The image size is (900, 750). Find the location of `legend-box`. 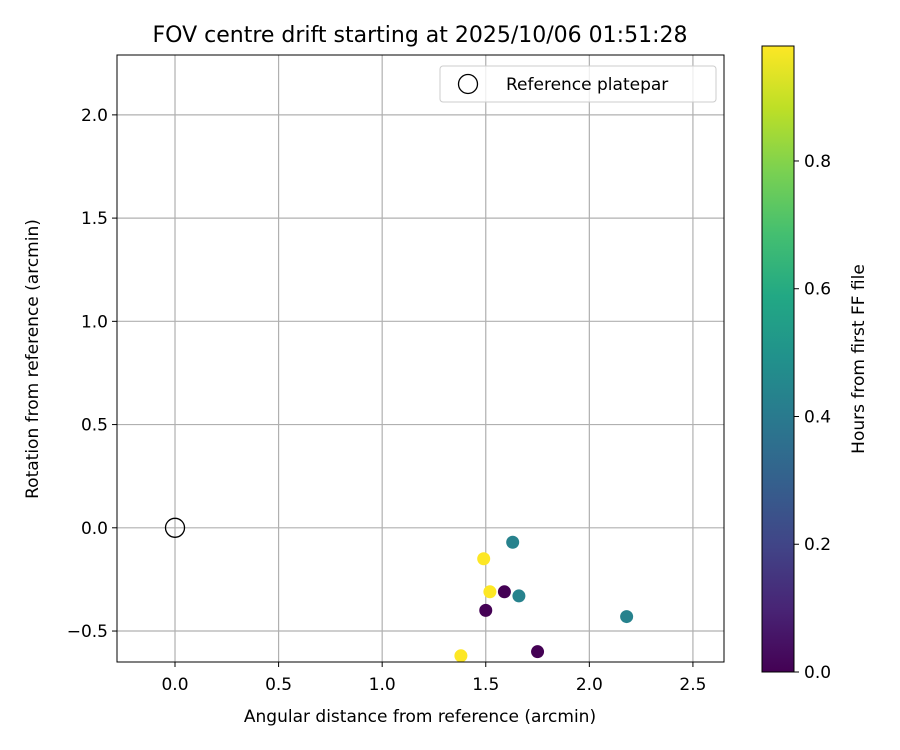

legend-box is located at coordinates (578, 84).